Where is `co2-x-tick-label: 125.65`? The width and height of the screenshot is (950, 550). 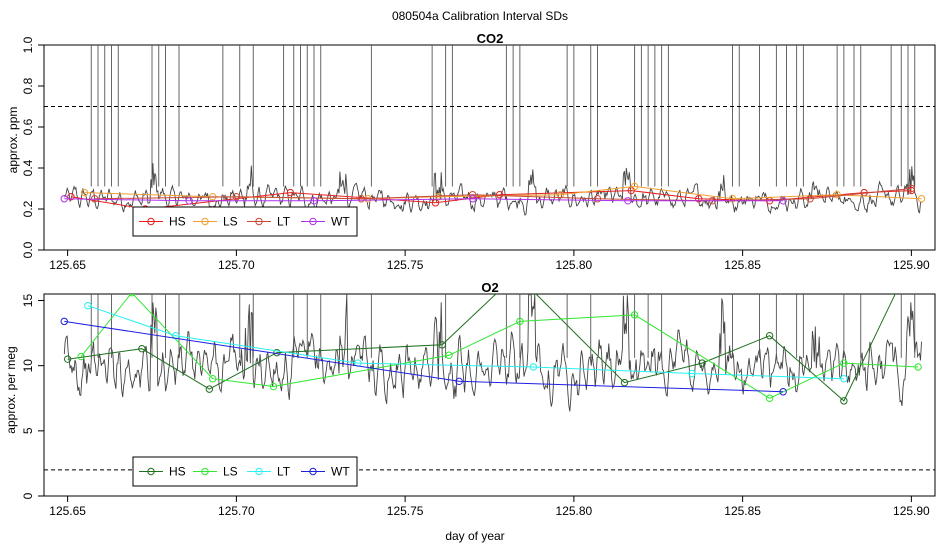 co2-x-tick-label: 125.65 is located at coordinates (67, 265).